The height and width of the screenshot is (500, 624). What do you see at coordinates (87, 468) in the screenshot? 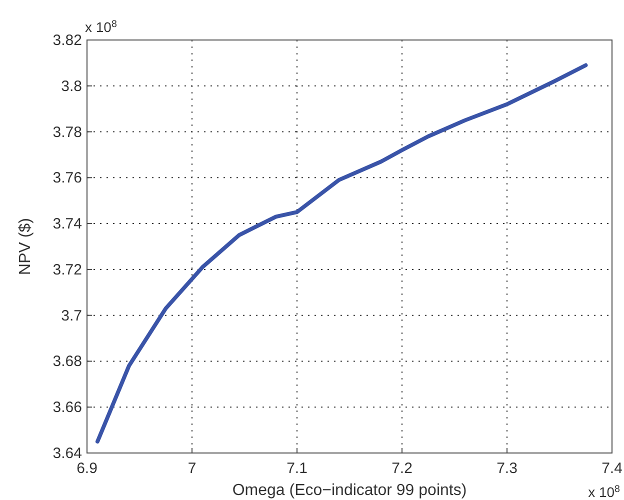
I see `x-tick-label: 6.9` at bounding box center [87, 468].